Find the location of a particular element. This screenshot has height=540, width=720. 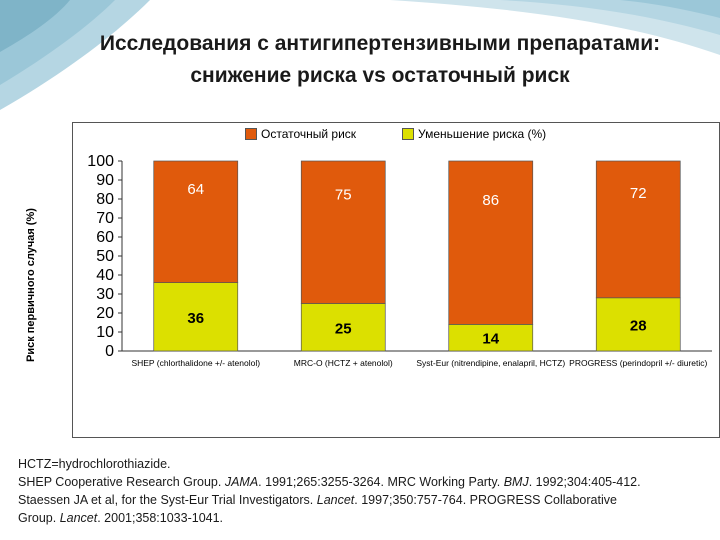

x-category-label: MRC-O (HCTZ + atenolol) is located at coordinates (343, 363).